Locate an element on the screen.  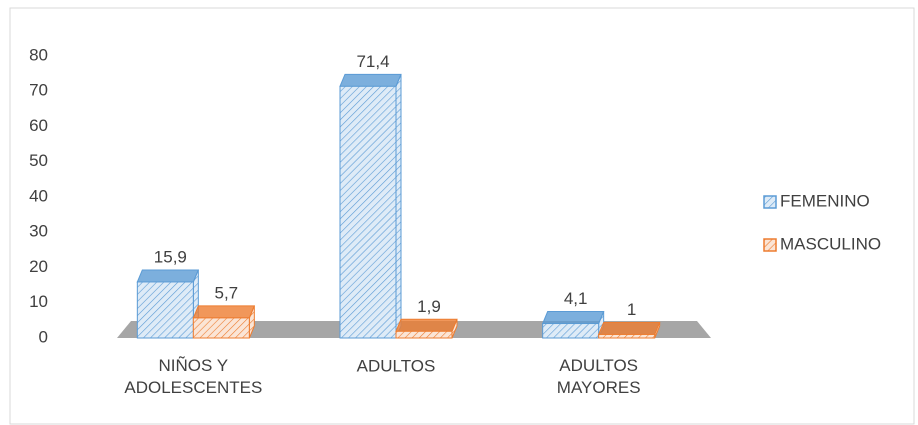
y-tick-label: 70 is located at coordinates (38, 90).